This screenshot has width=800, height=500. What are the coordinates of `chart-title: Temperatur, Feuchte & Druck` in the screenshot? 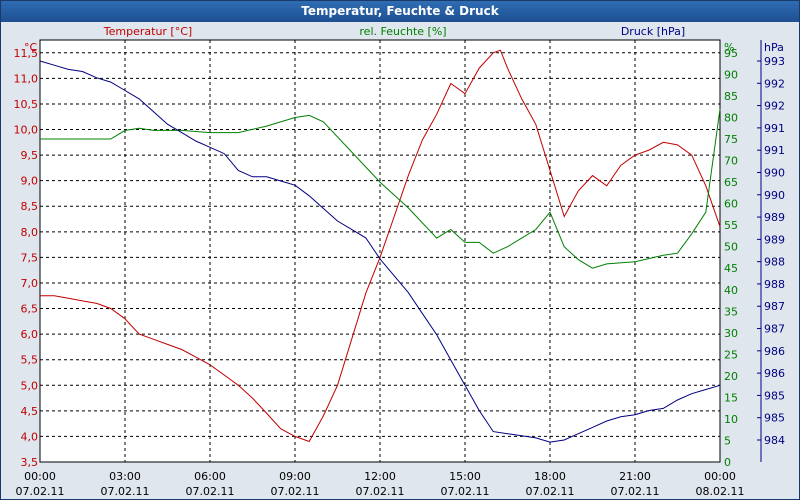 It's located at (400, 11).